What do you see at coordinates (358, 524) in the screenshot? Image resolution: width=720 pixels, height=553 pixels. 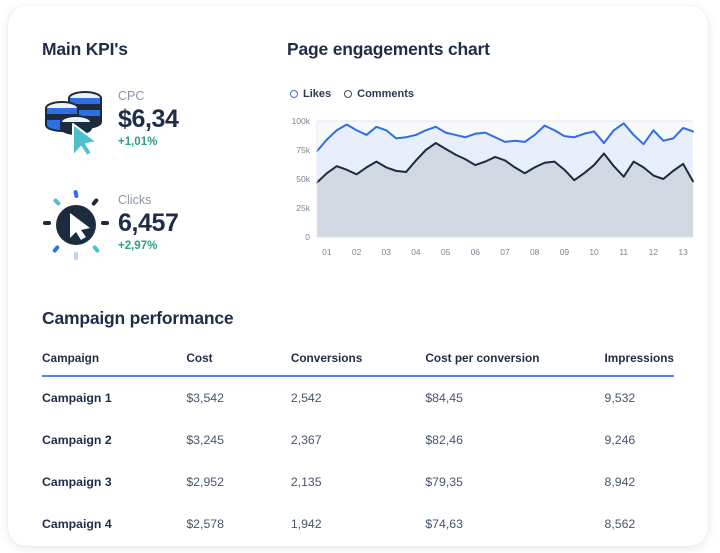 I see `table-row: Campaign 4 $2,578 1,942 $74,63 8,562` at bounding box center [358, 524].